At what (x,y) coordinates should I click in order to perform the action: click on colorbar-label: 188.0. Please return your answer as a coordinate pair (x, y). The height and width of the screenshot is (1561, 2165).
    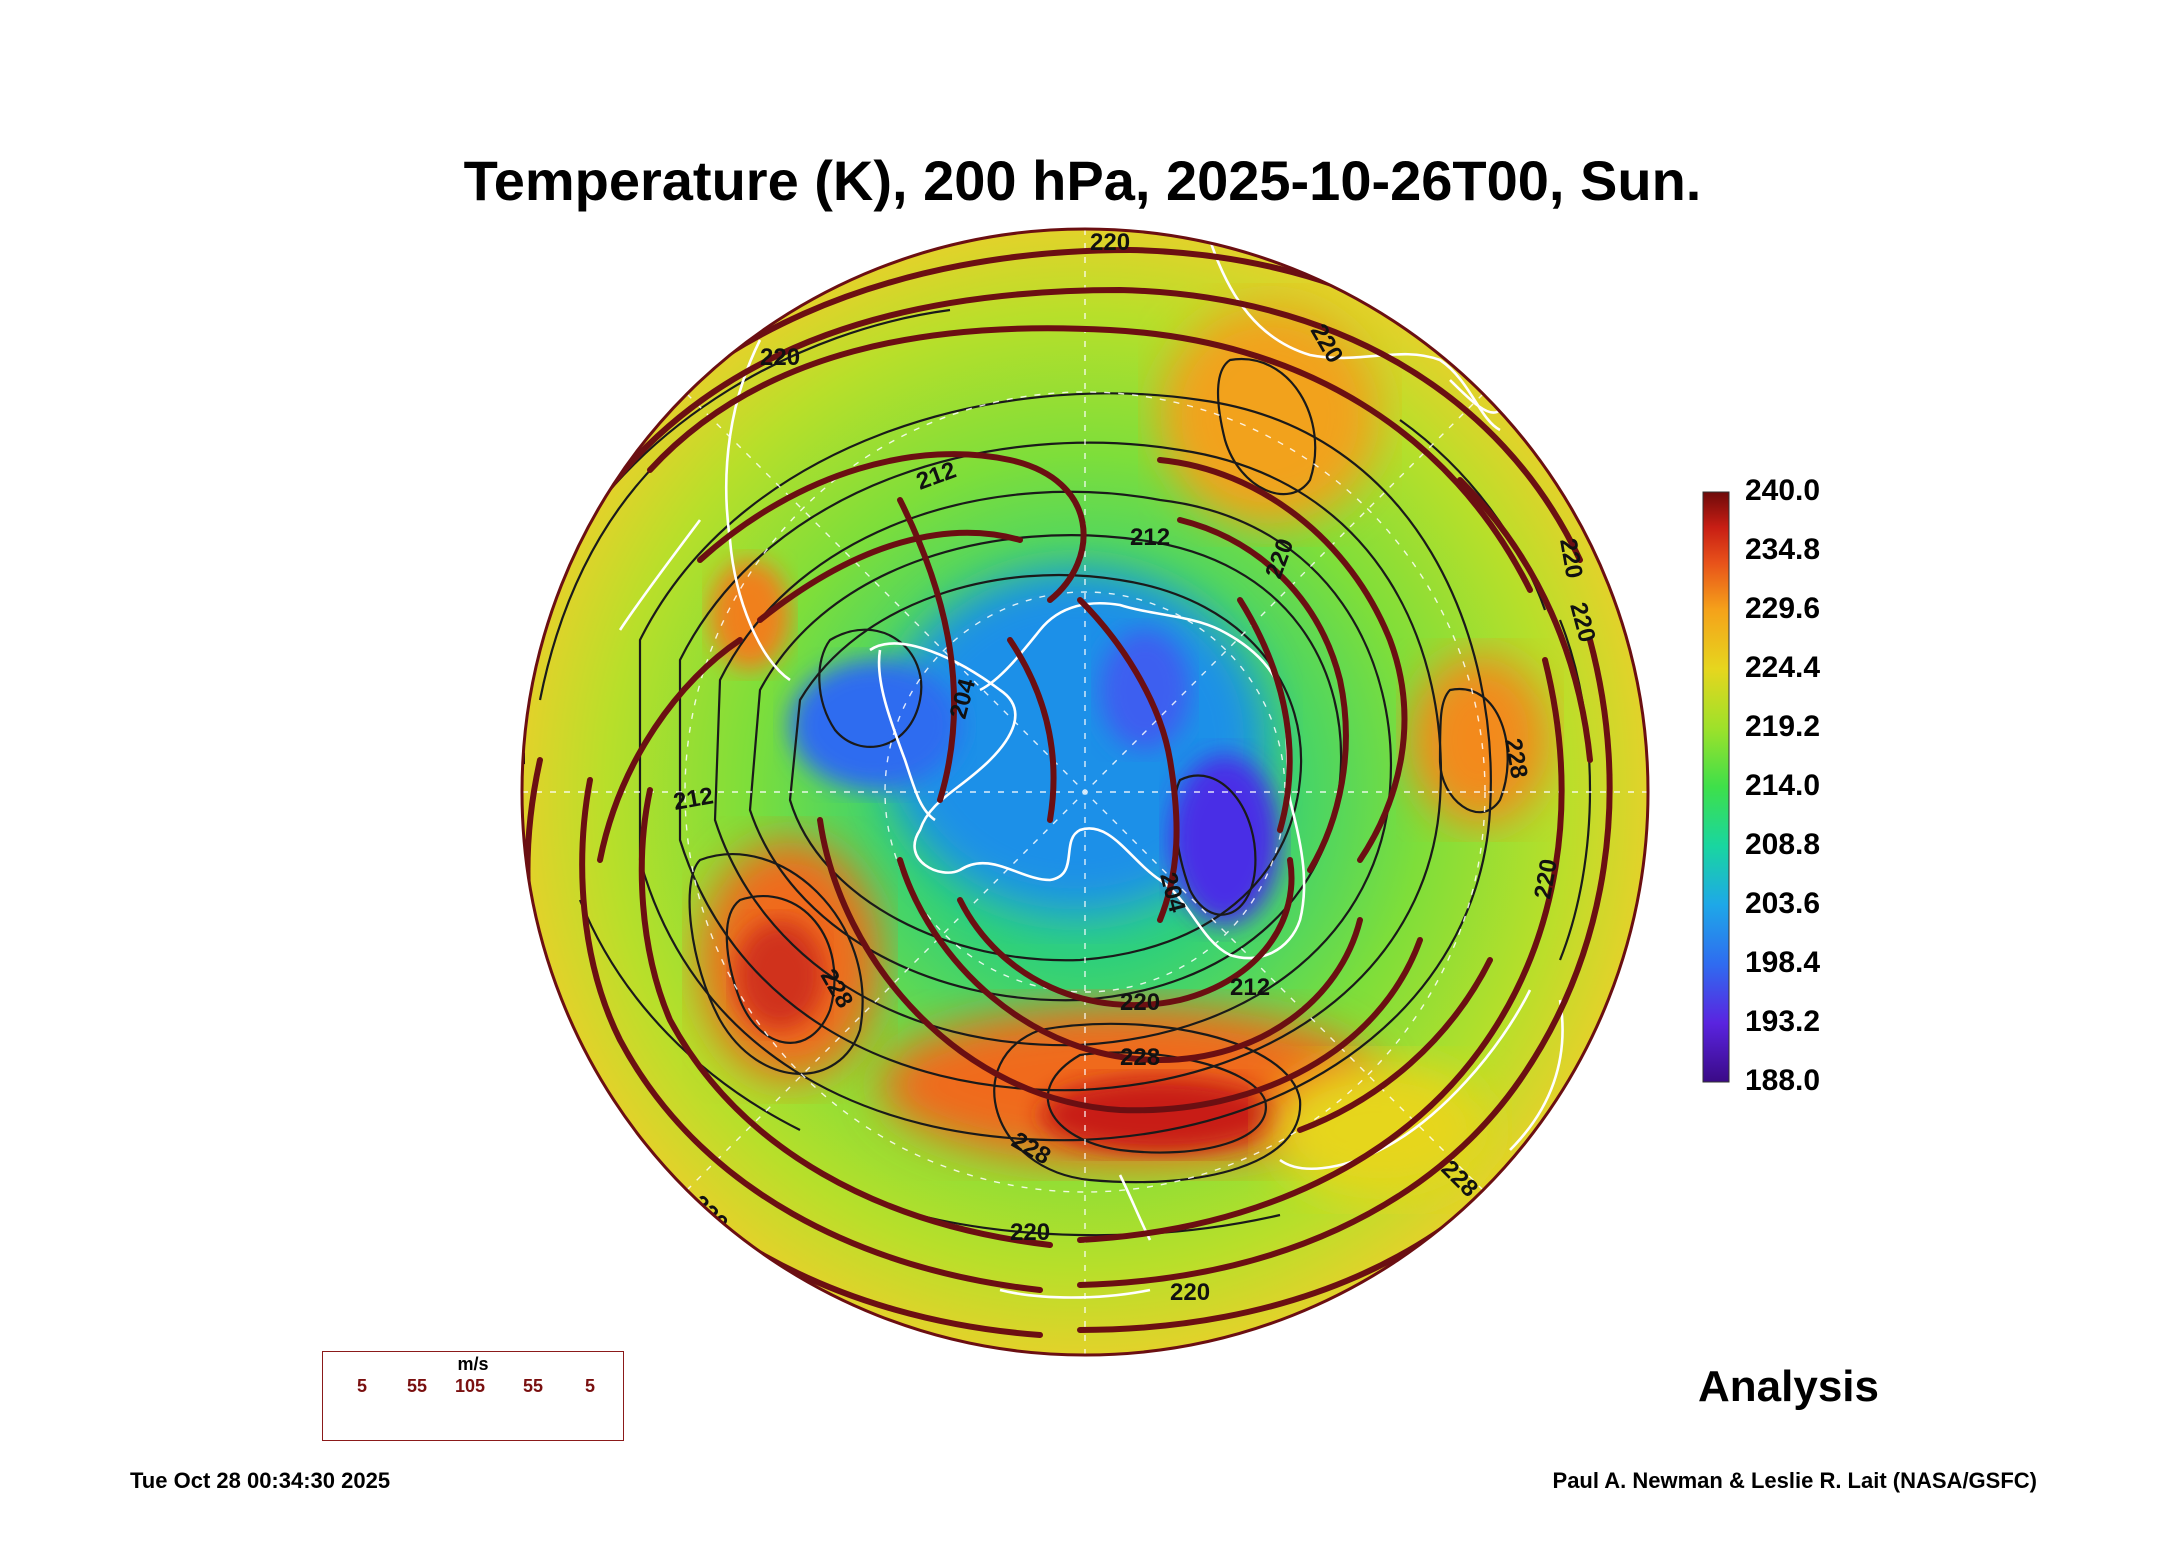
    Looking at the image, I should click on (1783, 1080).